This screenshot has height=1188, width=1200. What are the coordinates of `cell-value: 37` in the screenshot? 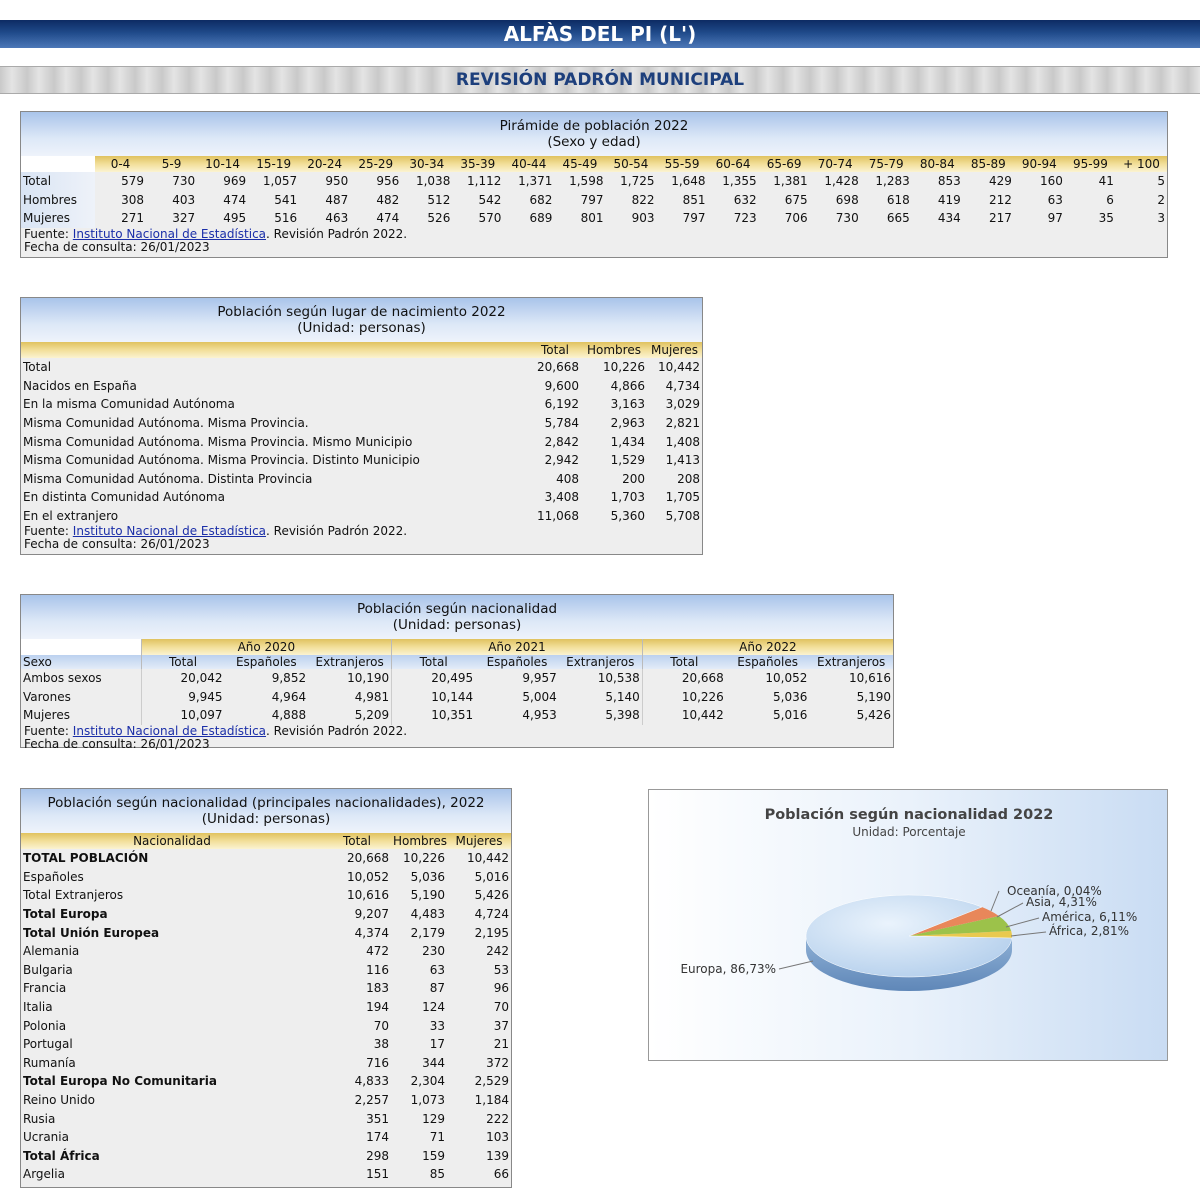 It's located at (501, 1025).